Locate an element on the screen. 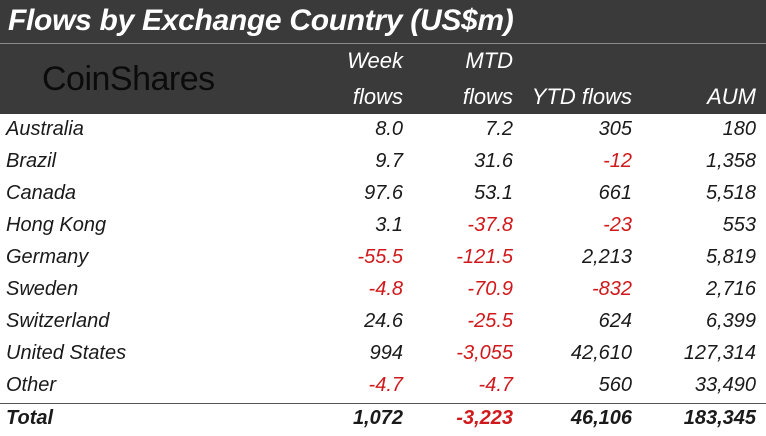  mtd-value: -121.5 is located at coordinates (484, 257).